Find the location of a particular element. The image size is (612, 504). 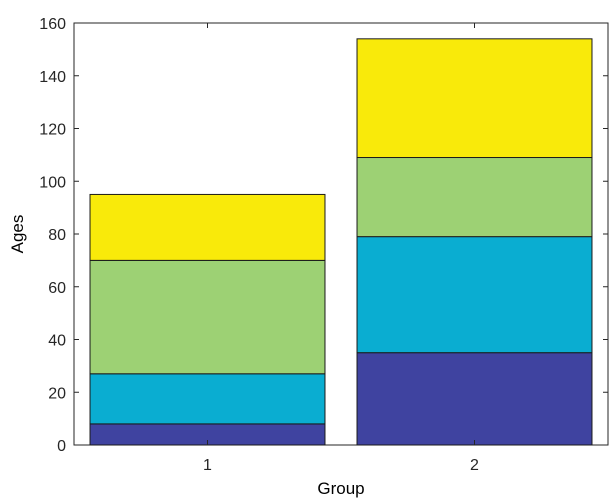

y-tick-label: 20 is located at coordinates (57, 393).